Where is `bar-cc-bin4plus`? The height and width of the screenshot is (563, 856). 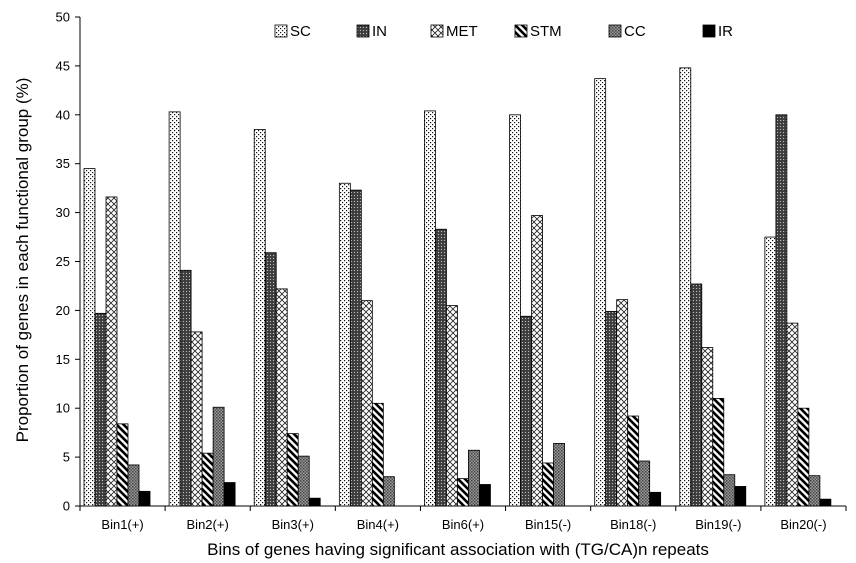
bar-cc-bin4plus is located at coordinates (388, 491).